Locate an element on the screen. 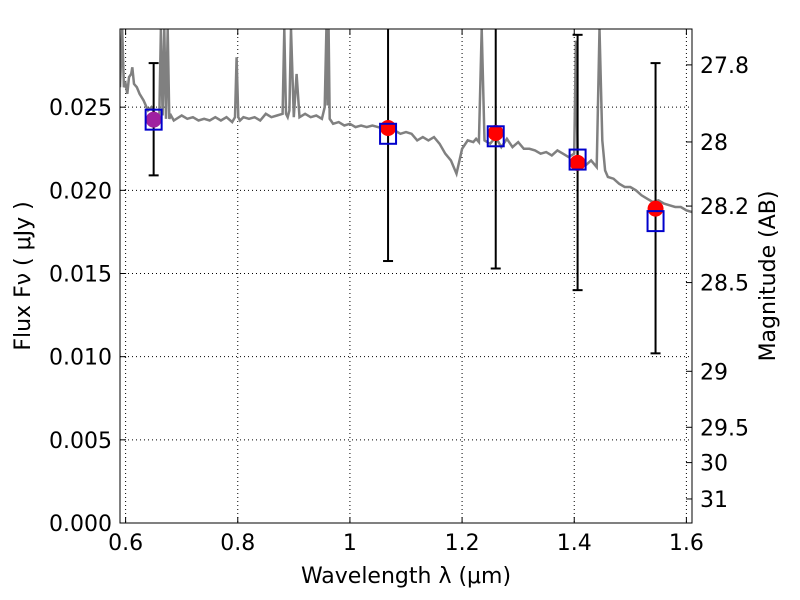 The width and height of the screenshot is (800, 600). magnitude-tick-label: 31 is located at coordinates (714, 500).